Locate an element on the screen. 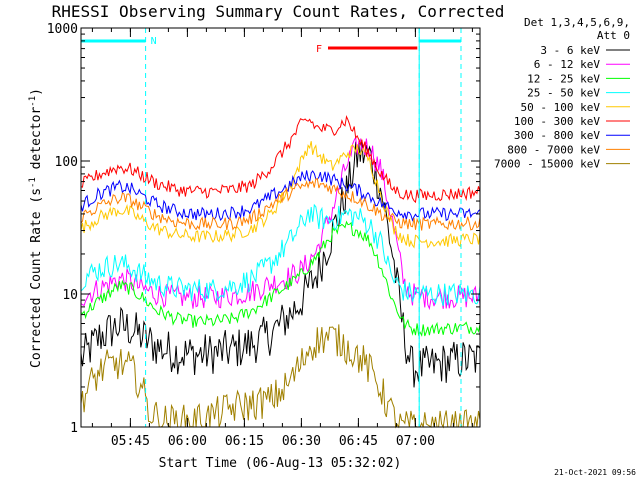 The image size is (640, 480). y-tick-label: 10 is located at coordinates (70, 295).